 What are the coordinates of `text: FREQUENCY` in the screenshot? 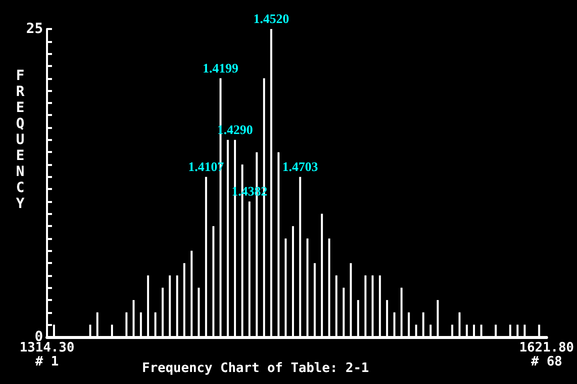 It's located at (20, 140).